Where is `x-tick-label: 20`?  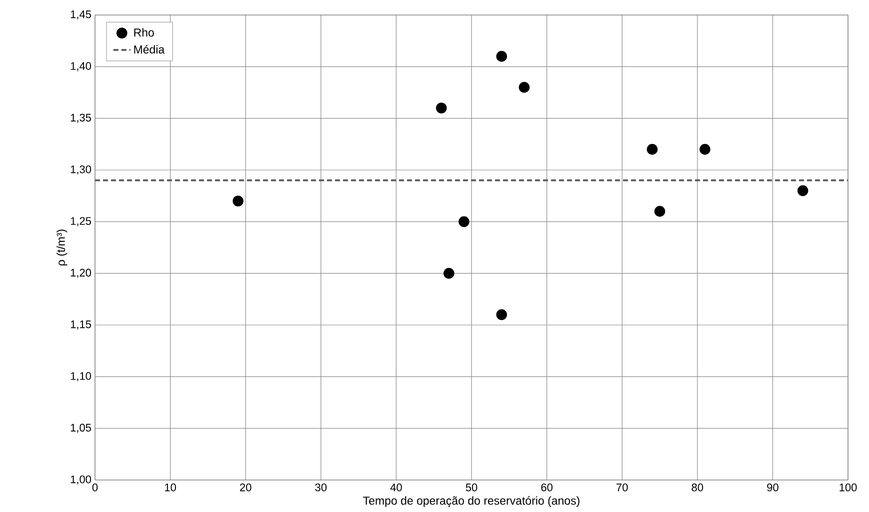
x-tick-label: 20 is located at coordinates (246, 488).